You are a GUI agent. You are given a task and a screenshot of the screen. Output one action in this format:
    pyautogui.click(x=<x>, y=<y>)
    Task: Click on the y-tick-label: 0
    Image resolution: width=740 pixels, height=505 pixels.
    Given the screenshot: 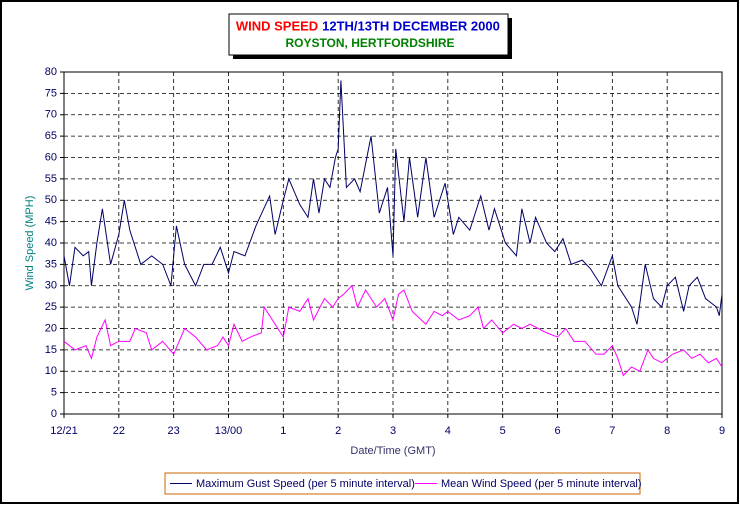 What is the action you would take?
    pyautogui.click(x=54, y=414)
    